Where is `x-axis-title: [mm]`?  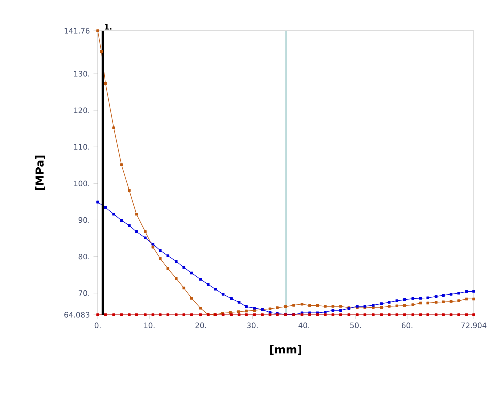 x-axis-title: [mm] is located at coordinates (286, 350).